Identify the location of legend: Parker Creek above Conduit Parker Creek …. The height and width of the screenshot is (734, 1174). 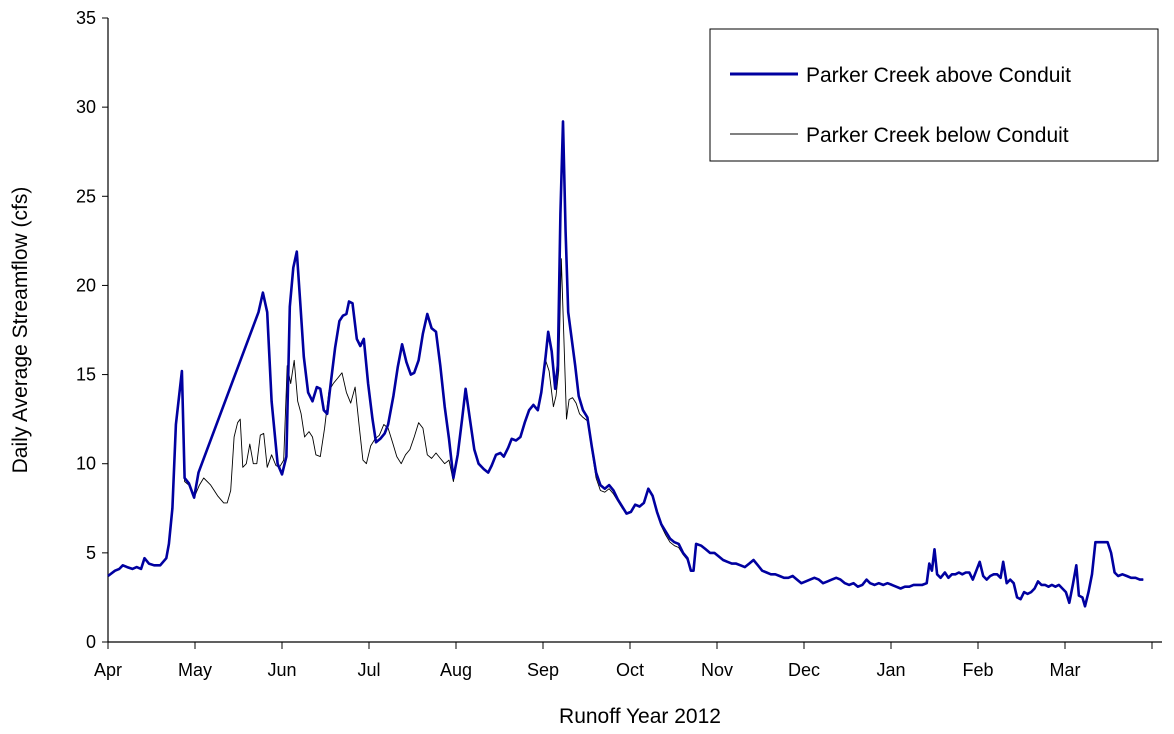
(934, 95).